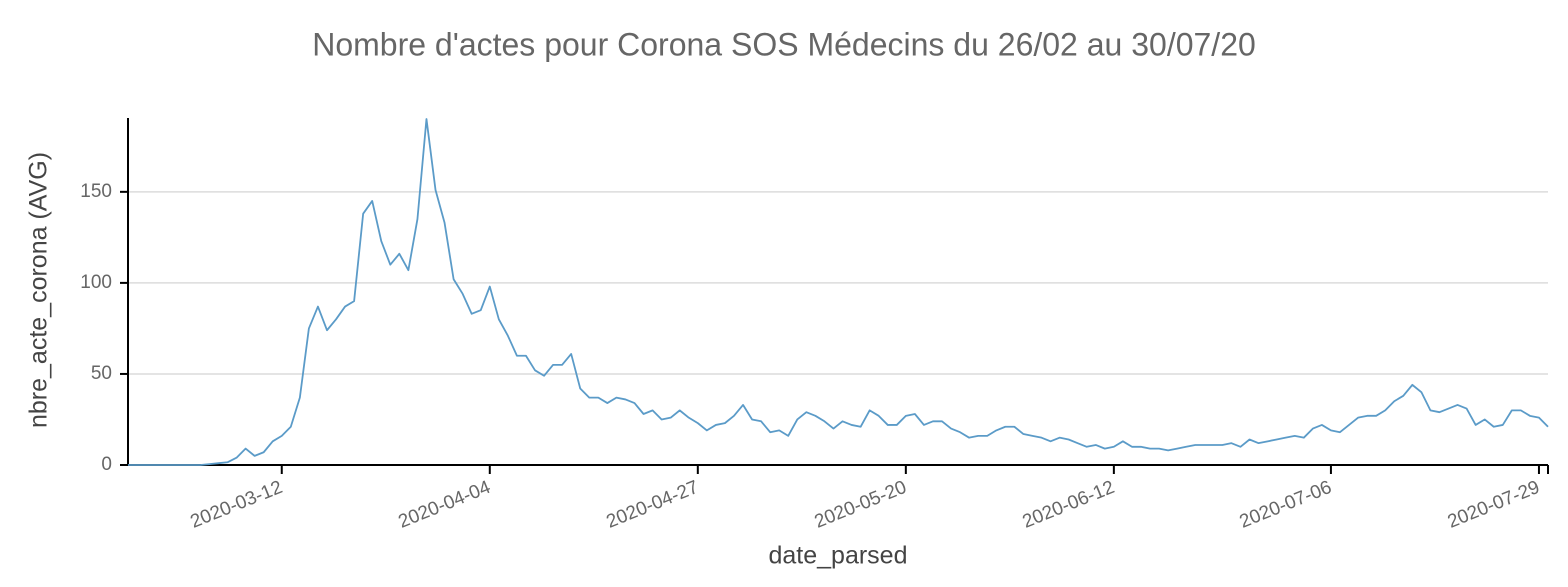  I want to click on y-tick-label: 100, so click(96, 282).